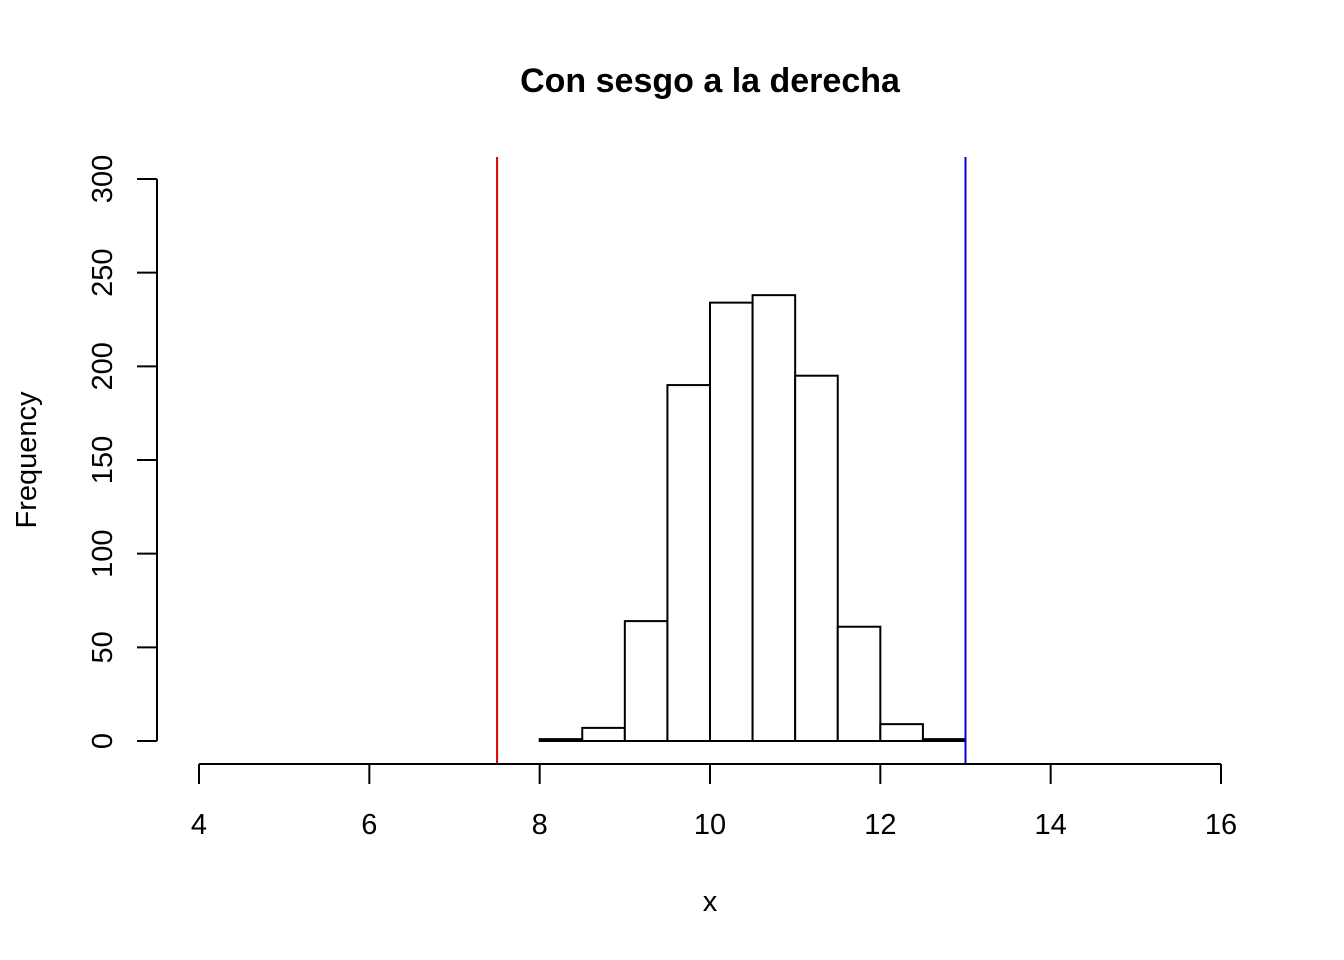 This screenshot has height=960, width=1344. Describe the element at coordinates (710, 825) in the screenshot. I see `x-tick-label: 10` at that location.